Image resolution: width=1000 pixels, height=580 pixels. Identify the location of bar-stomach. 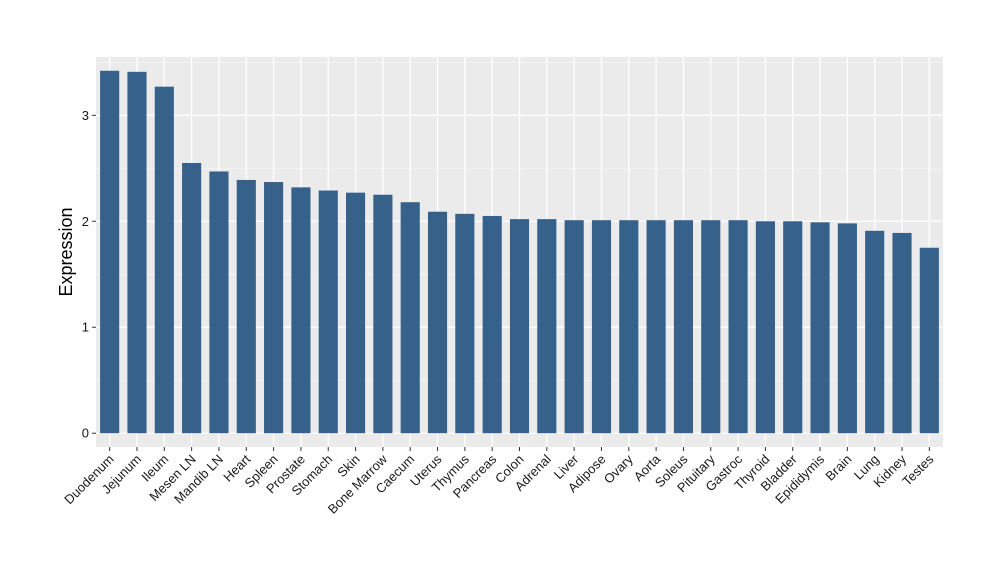
(328, 312).